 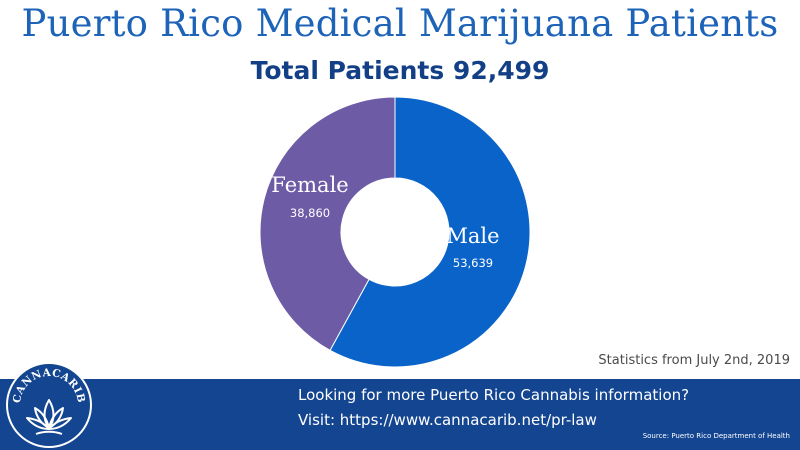 I want to click on slice-label-female: Female, so click(x=309, y=185).